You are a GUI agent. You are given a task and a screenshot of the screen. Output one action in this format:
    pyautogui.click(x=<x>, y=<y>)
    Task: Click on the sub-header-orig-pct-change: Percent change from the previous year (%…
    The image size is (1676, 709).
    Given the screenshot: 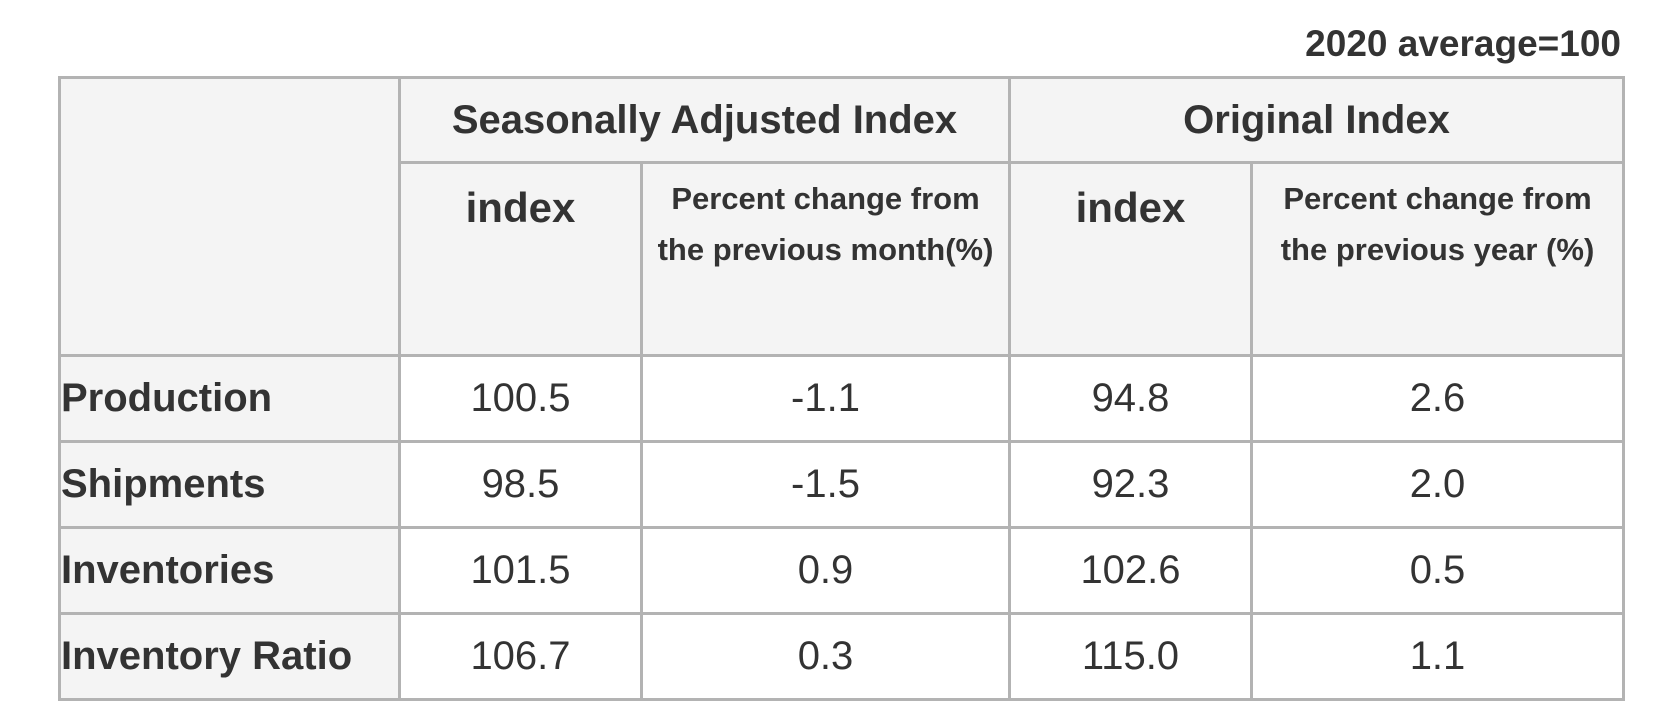 What is the action you would take?
    pyautogui.click(x=1437, y=259)
    